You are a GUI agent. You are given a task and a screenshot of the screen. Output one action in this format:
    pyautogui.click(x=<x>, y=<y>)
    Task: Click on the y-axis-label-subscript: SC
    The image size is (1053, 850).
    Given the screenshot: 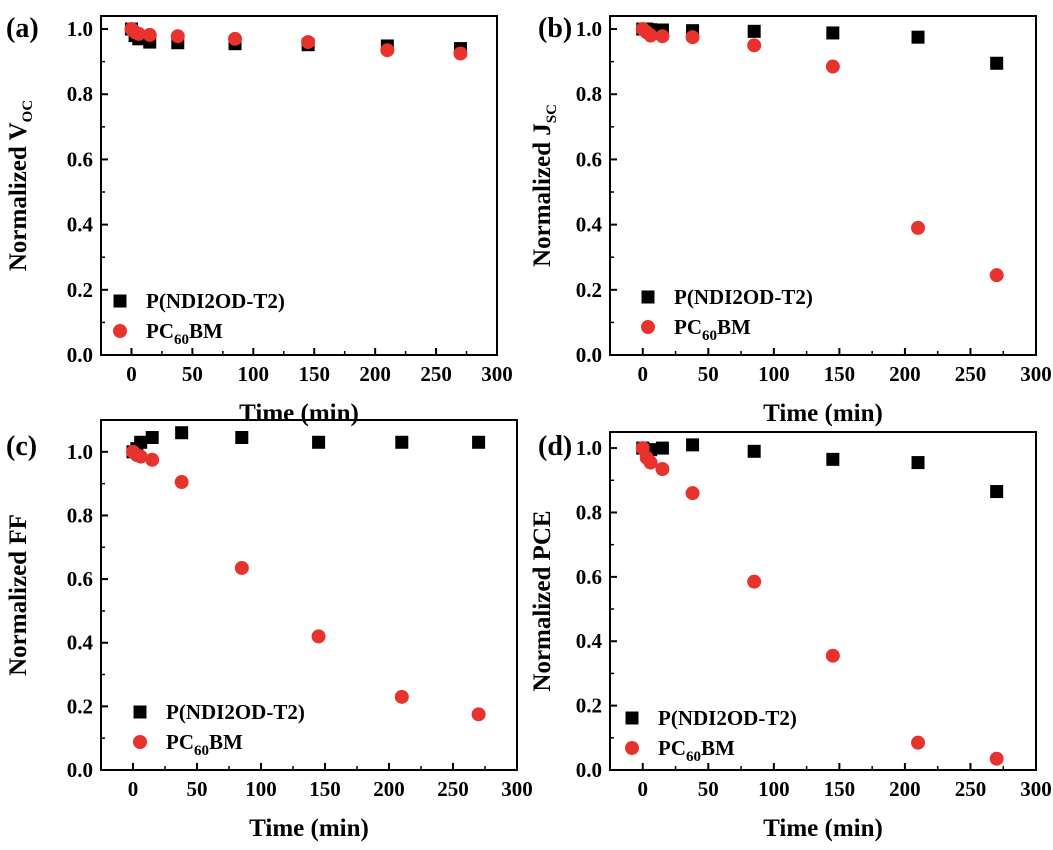 What is the action you would take?
    pyautogui.click(x=552, y=113)
    